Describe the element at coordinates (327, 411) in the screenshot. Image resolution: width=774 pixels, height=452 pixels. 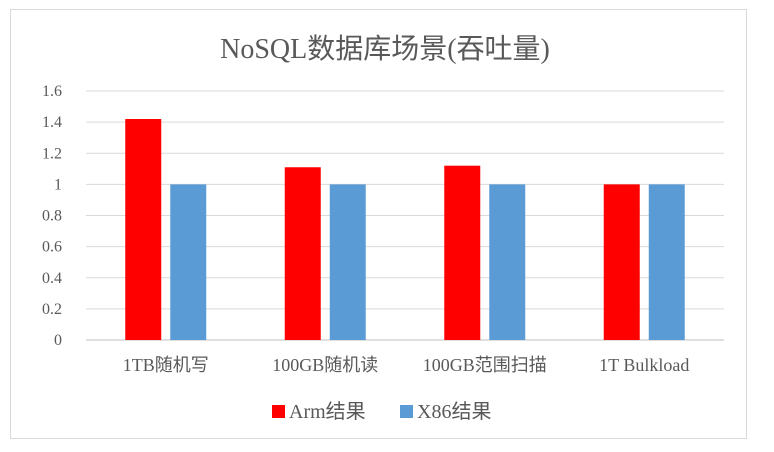
I see `legend-label: Arm结果` at that location.